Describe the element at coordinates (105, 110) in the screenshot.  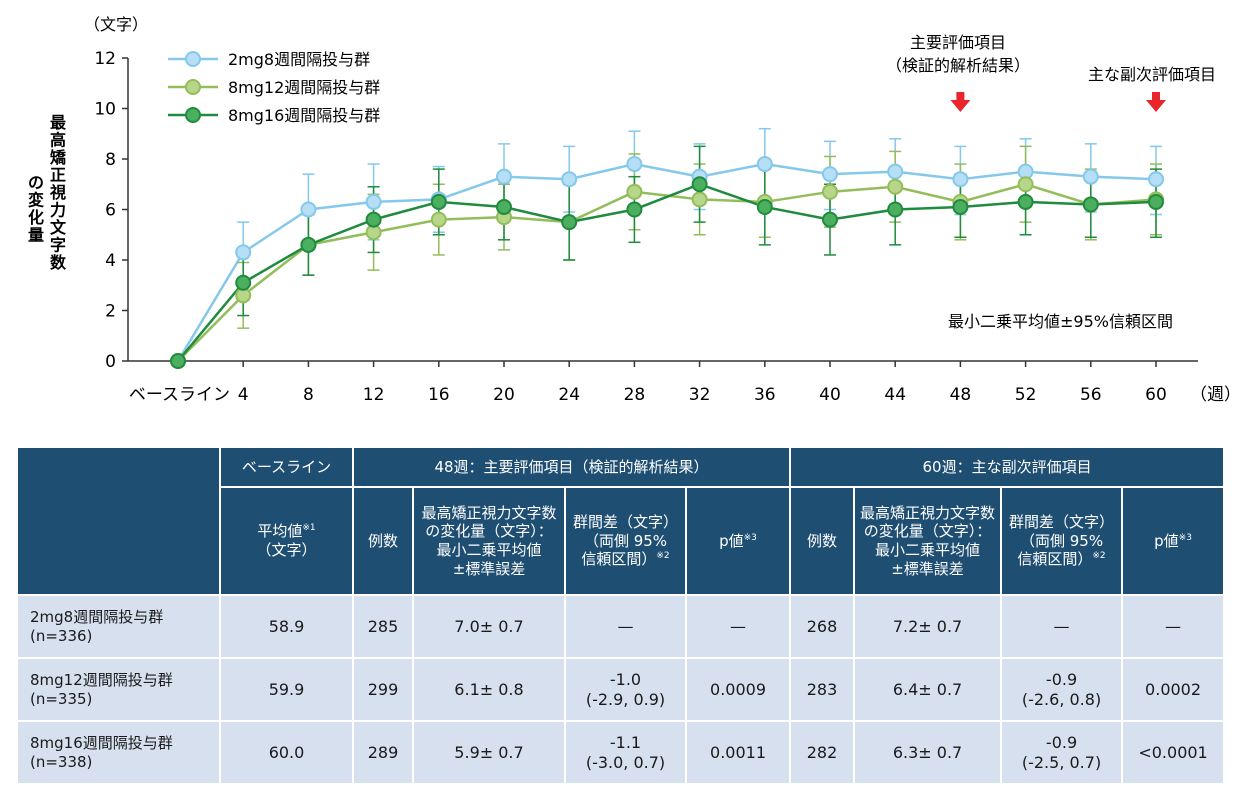
I see `y-tick-label: 10` at that location.